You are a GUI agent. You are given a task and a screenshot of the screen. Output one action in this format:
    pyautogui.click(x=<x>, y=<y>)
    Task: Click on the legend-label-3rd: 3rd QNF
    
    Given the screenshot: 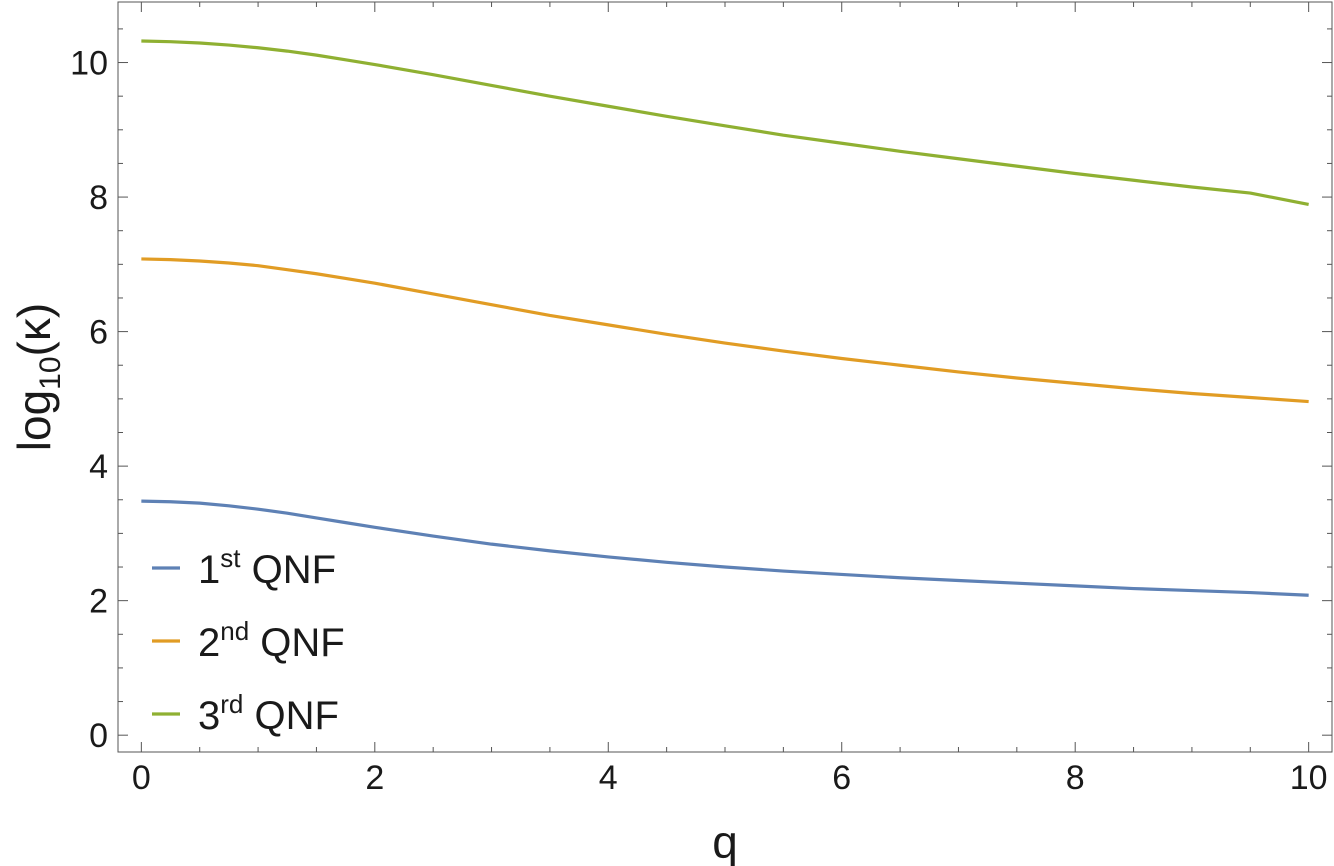 What is the action you would take?
    pyautogui.click(x=268, y=713)
    